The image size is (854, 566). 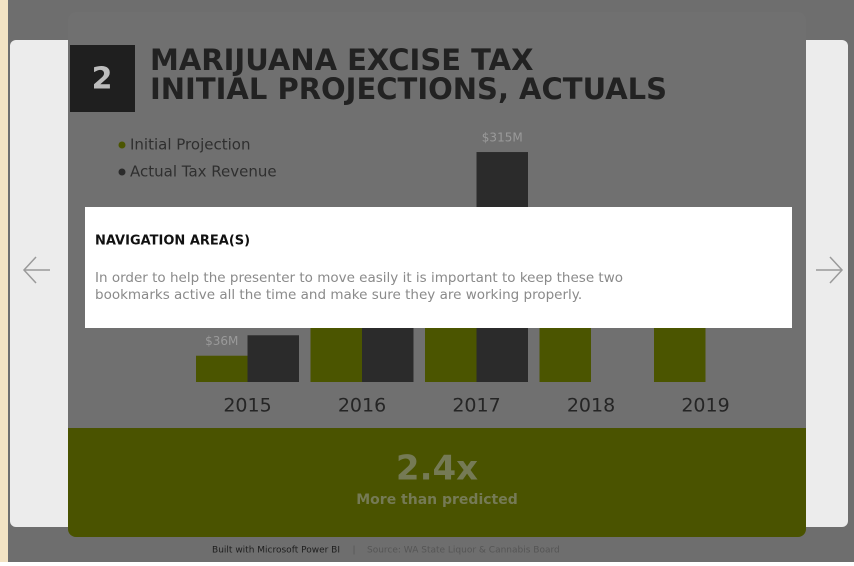 I want to click on kpi-value: 2.4x, so click(x=437, y=469).